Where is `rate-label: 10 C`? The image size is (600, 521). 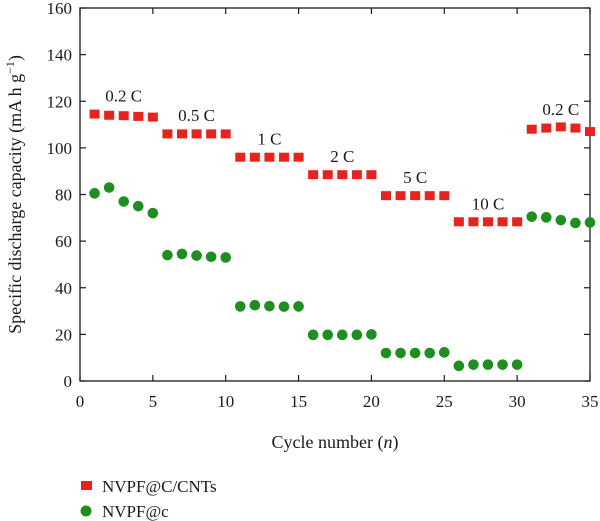
rate-label: 10 C is located at coordinates (488, 204).